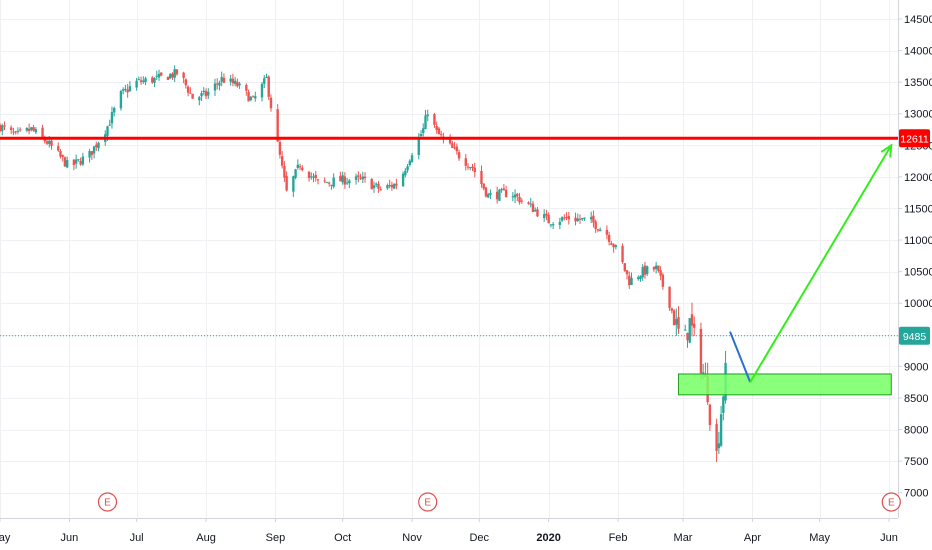 This screenshot has height=550, width=932. I want to click on projection-green-arrowhead, so click(886, 150).